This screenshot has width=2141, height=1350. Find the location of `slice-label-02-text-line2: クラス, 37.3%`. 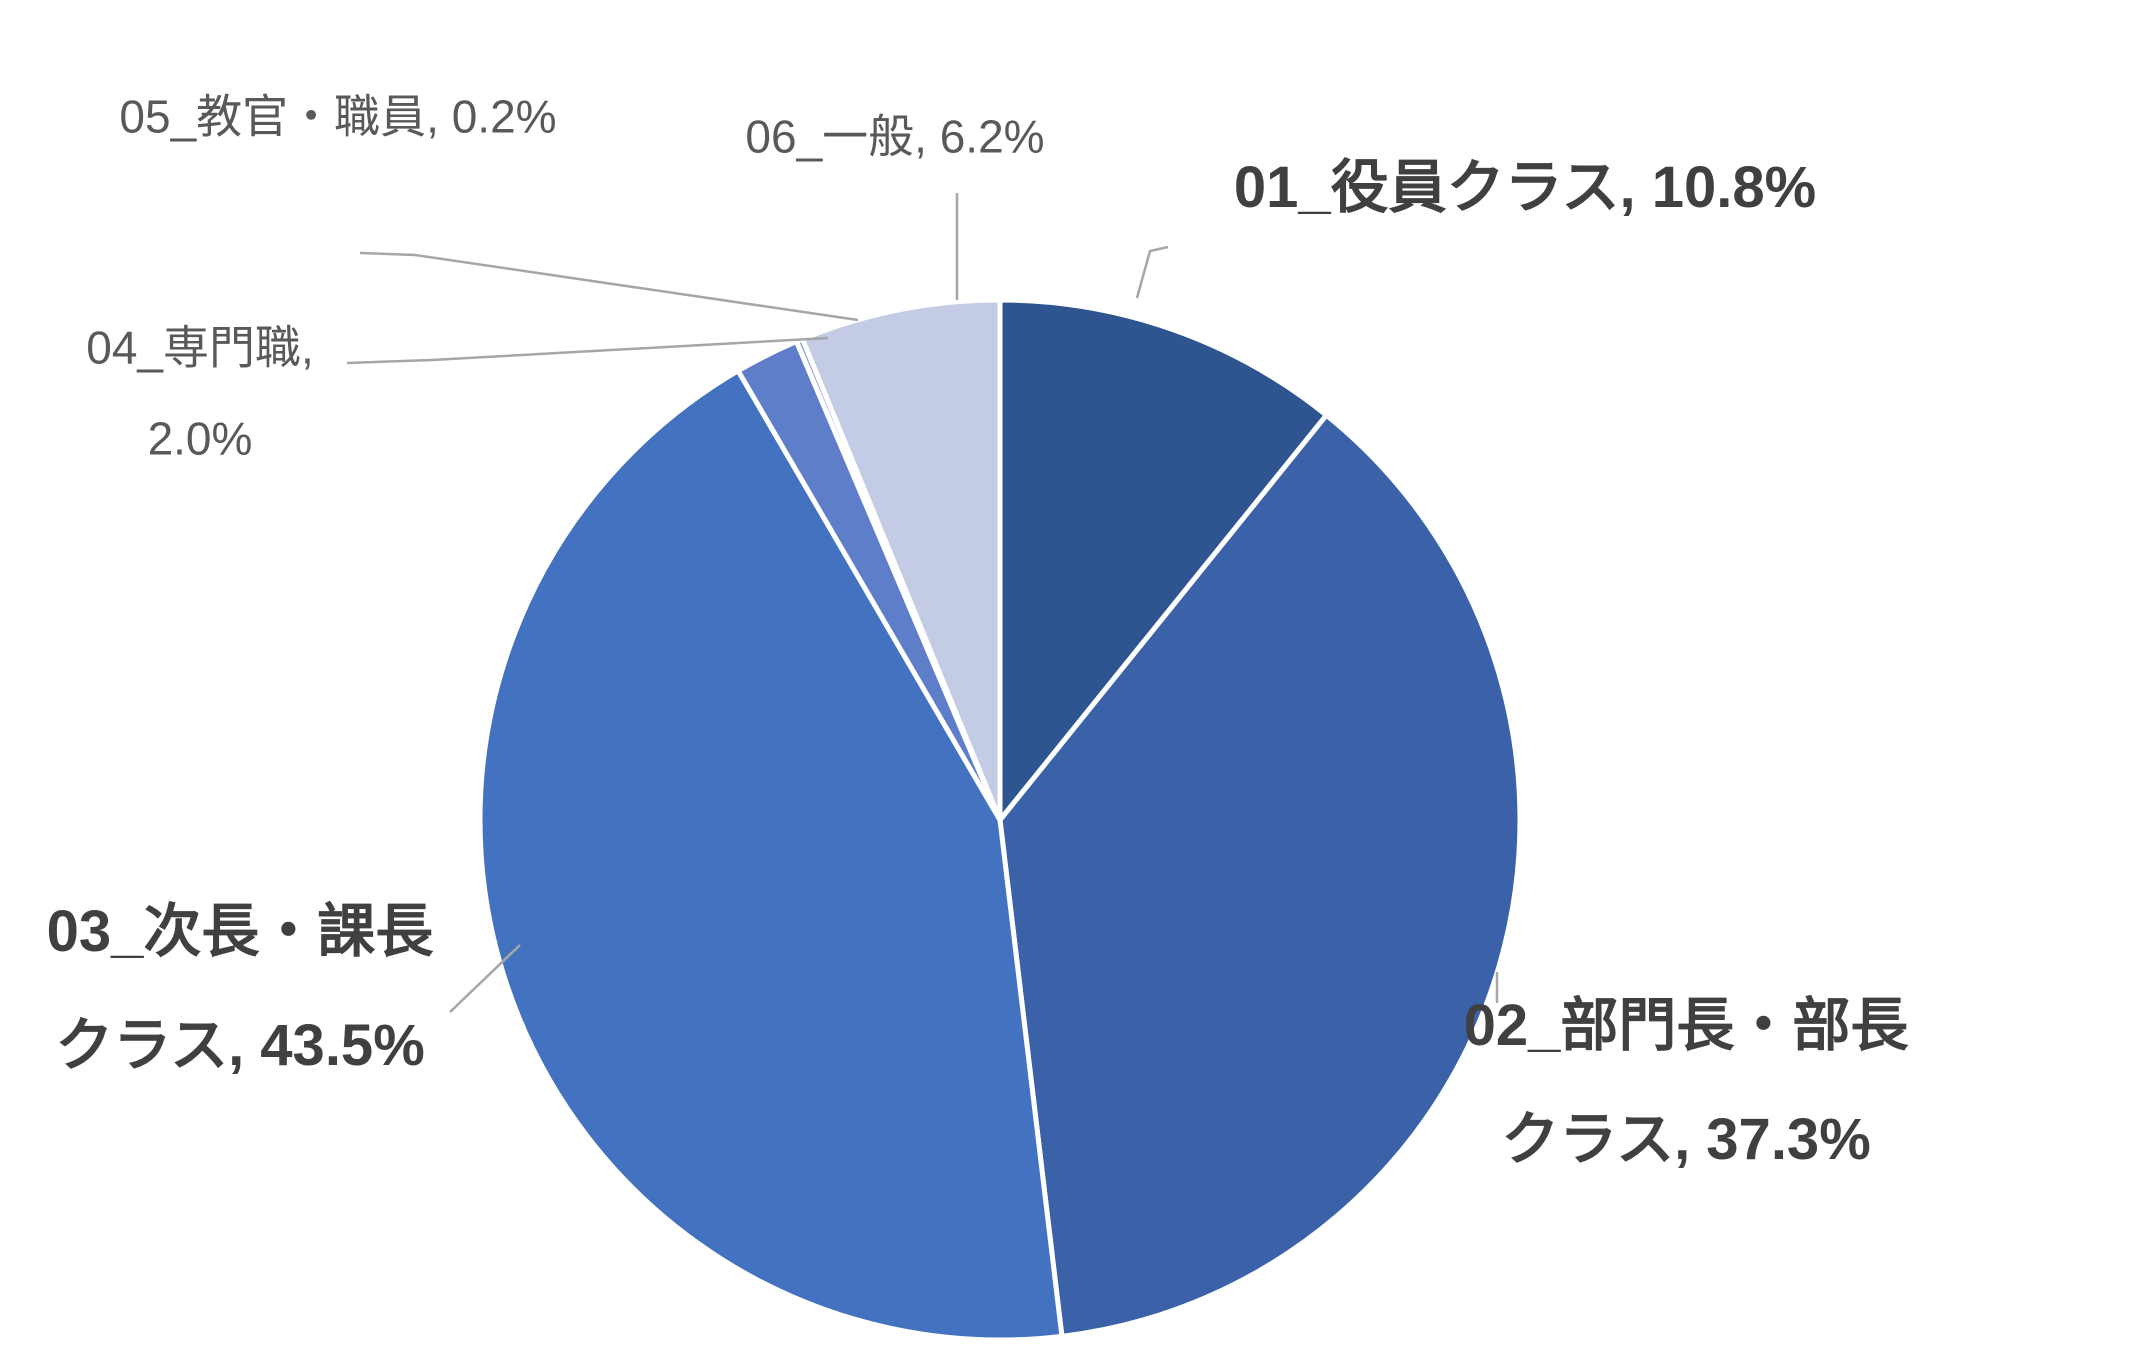

slice-label-02-text-line2: クラス, 37.3% is located at coordinates (1686, 1139).